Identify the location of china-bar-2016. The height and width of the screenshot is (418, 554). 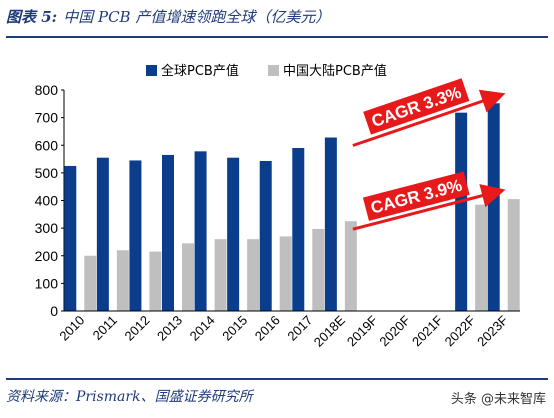
(285, 273).